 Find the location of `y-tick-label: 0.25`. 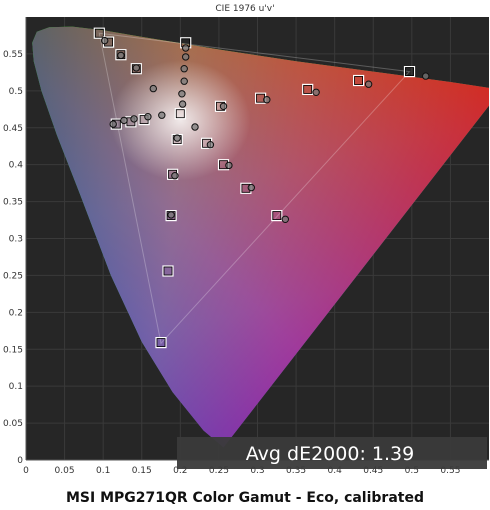

y-tick-label: 0.25 is located at coordinates (13, 276).